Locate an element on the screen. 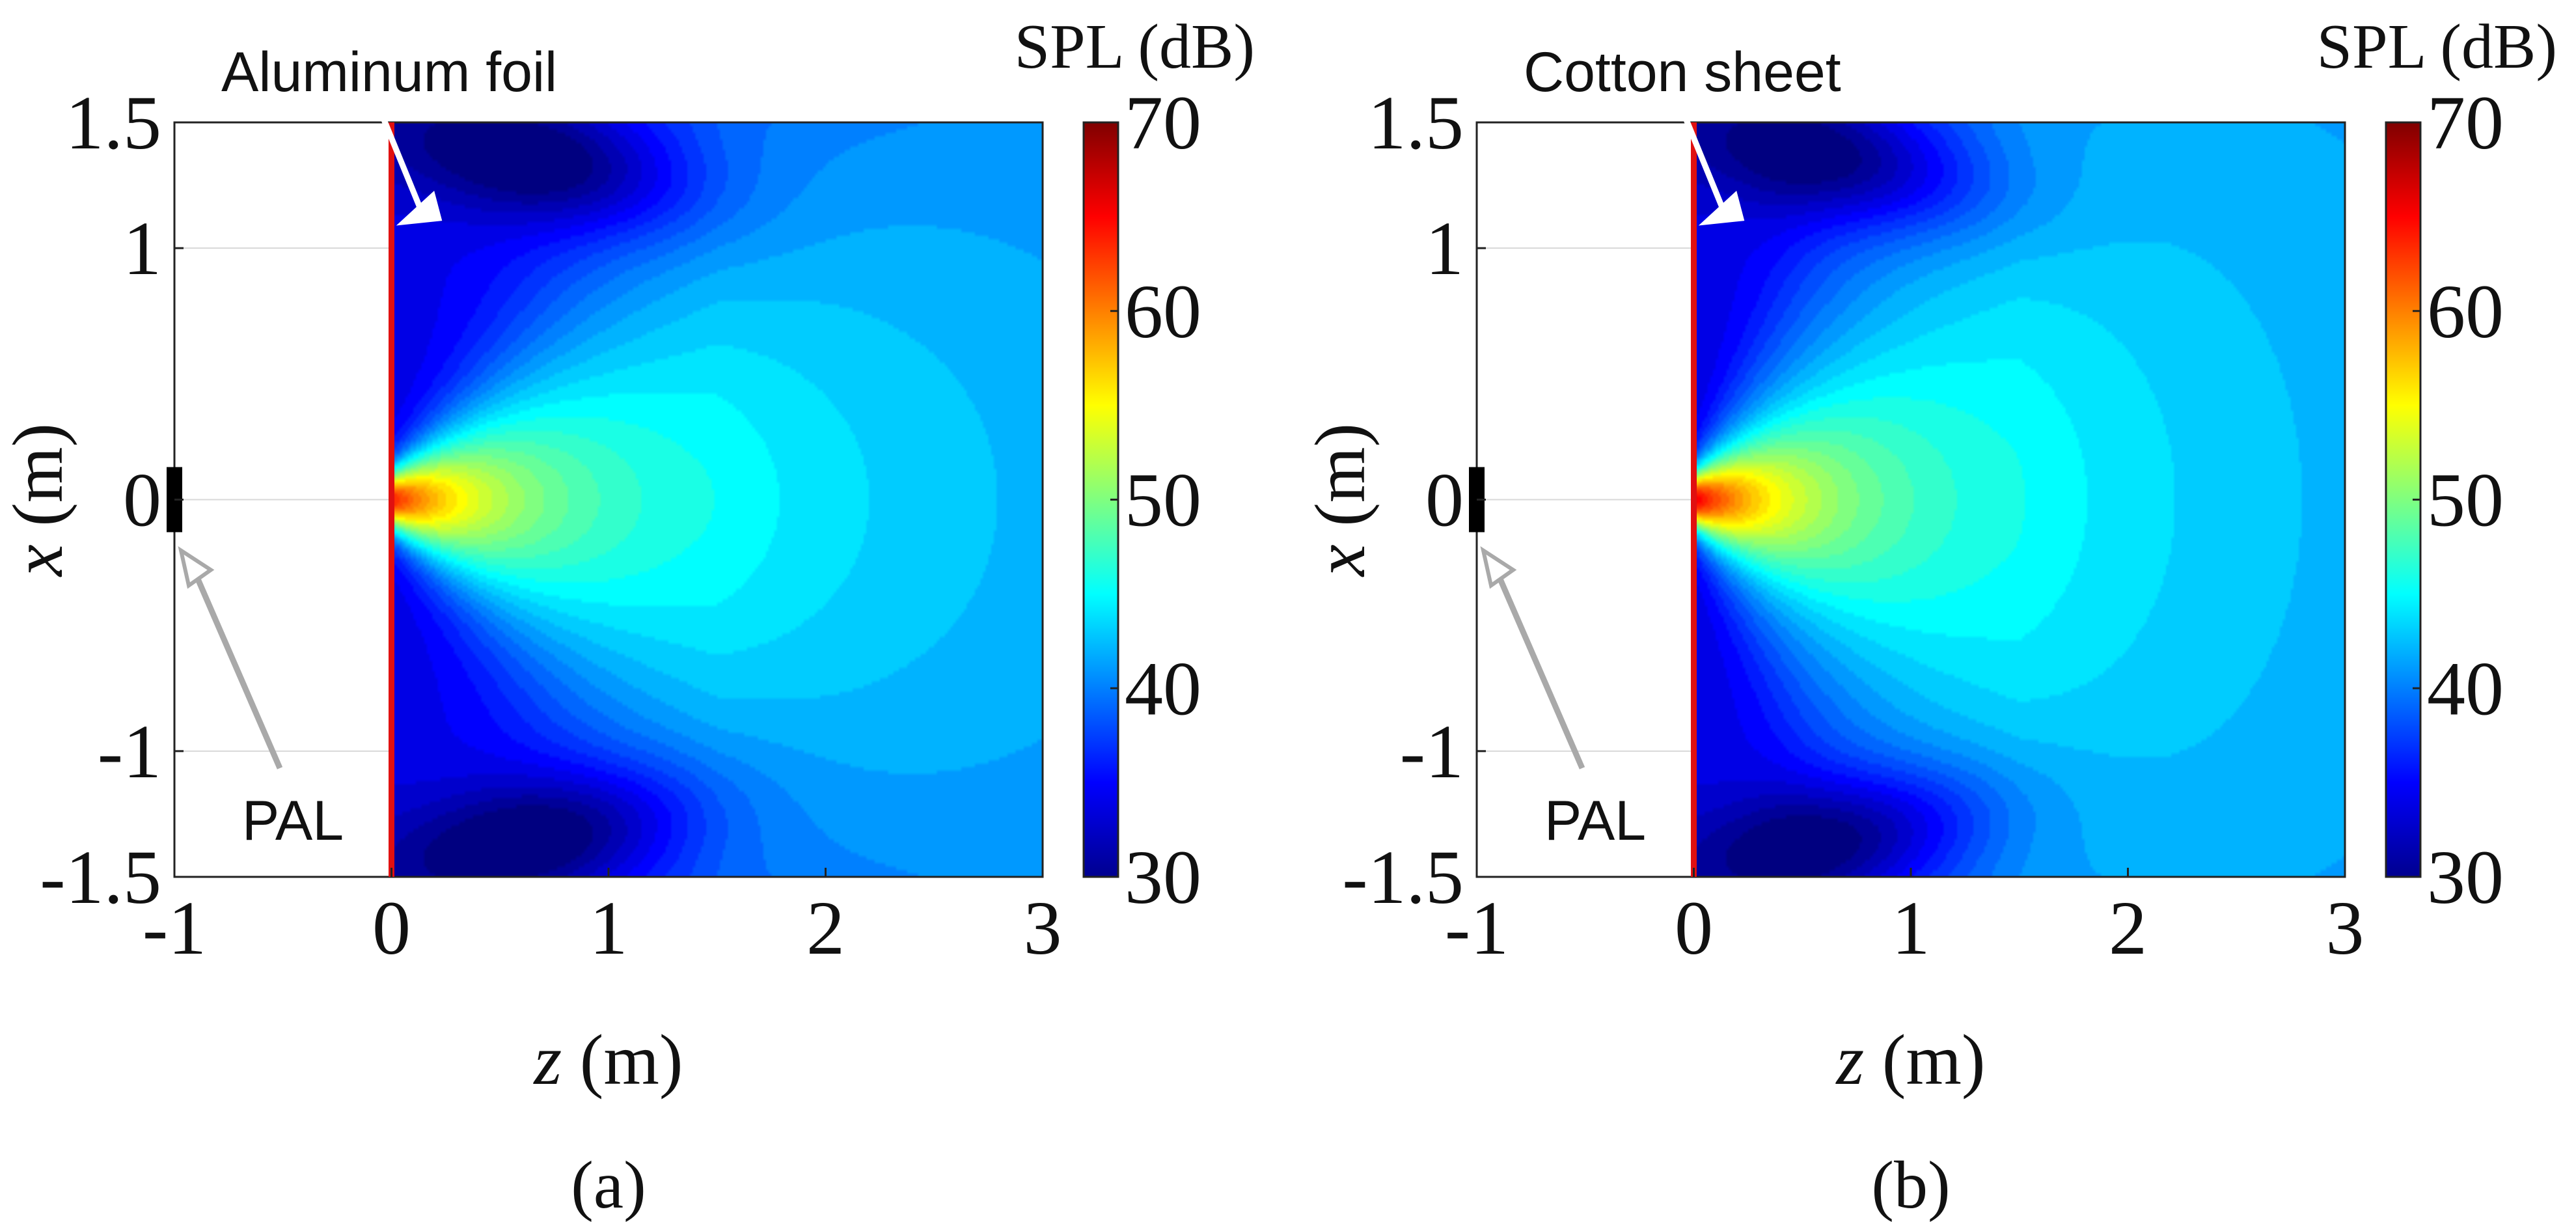 Image resolution: width=2576 pixels, height=1231 pixels. sheet-annotation-label: Cotton sheet is located at coordinates (1683, 72).